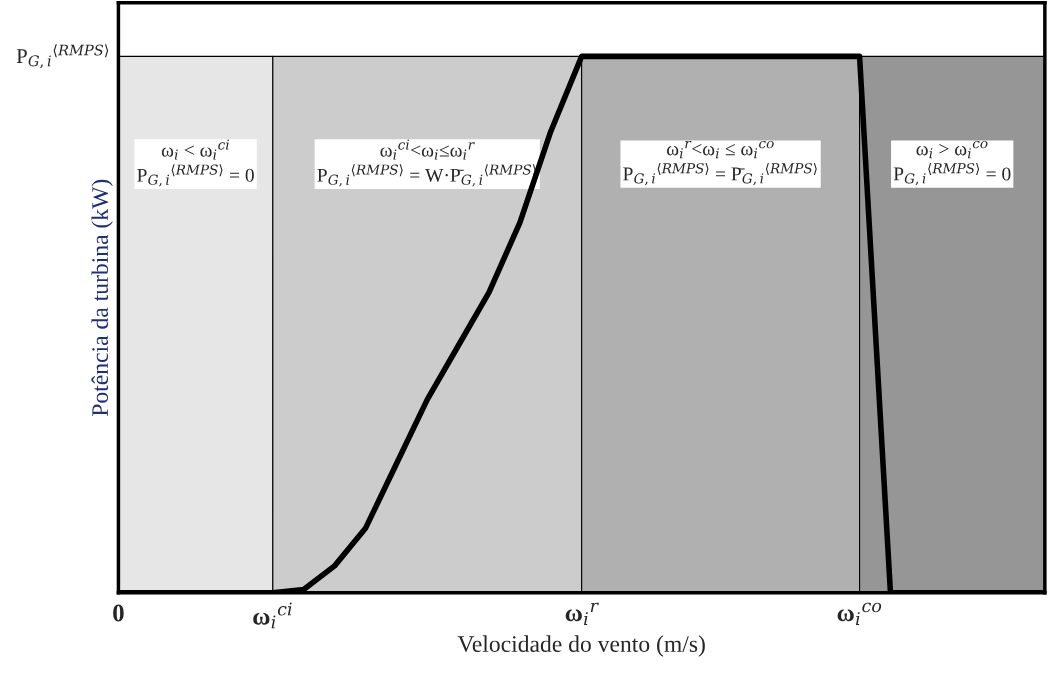 The height and width of the screenshot is (686, 1048). What do you see at coordinates (118, 613) in the screenshot?
I see `x-tick-label: 0` at bounding box center [118, 613].